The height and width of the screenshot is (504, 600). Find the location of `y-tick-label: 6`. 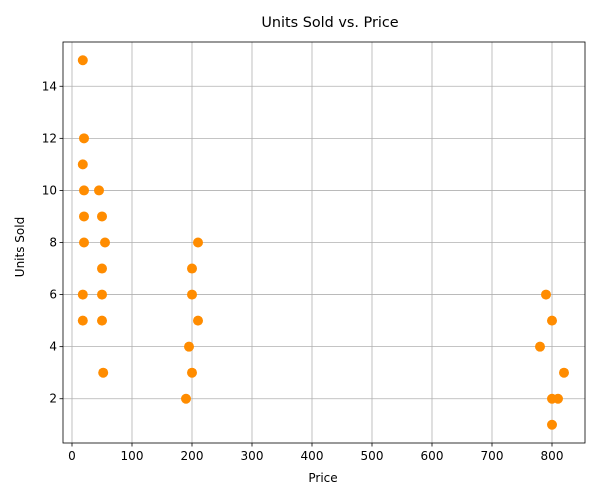

y-tick-label: 6 is located at coordinates (53, 295).